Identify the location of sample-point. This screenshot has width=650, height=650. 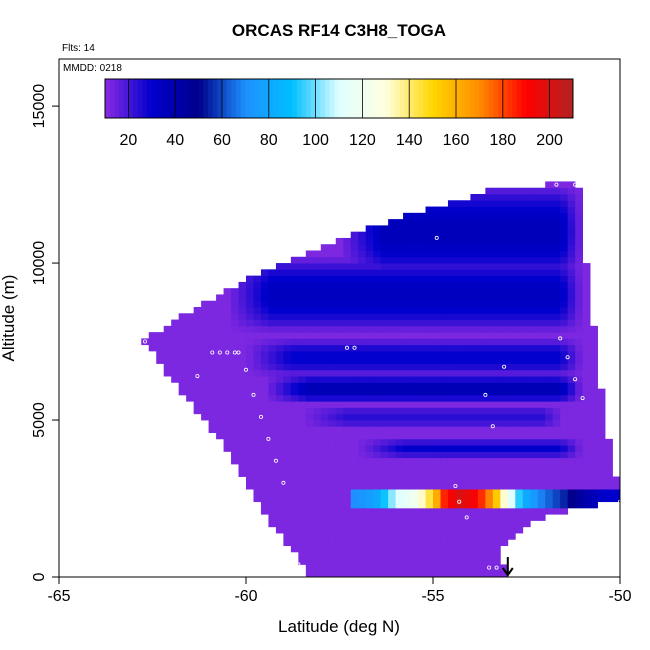
(582, 398).